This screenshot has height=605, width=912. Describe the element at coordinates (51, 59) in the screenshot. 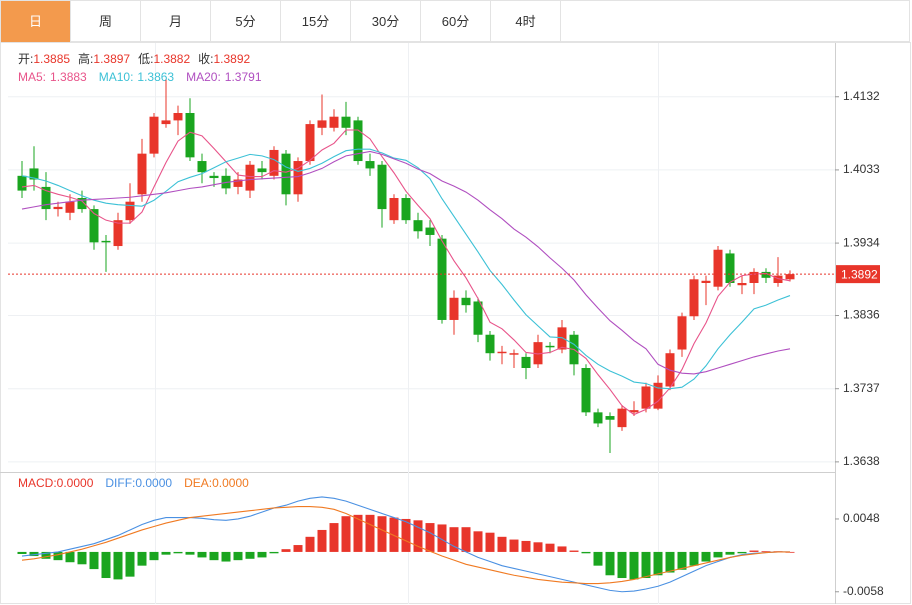

I see `ohlc-value: 1.3885` at that location.